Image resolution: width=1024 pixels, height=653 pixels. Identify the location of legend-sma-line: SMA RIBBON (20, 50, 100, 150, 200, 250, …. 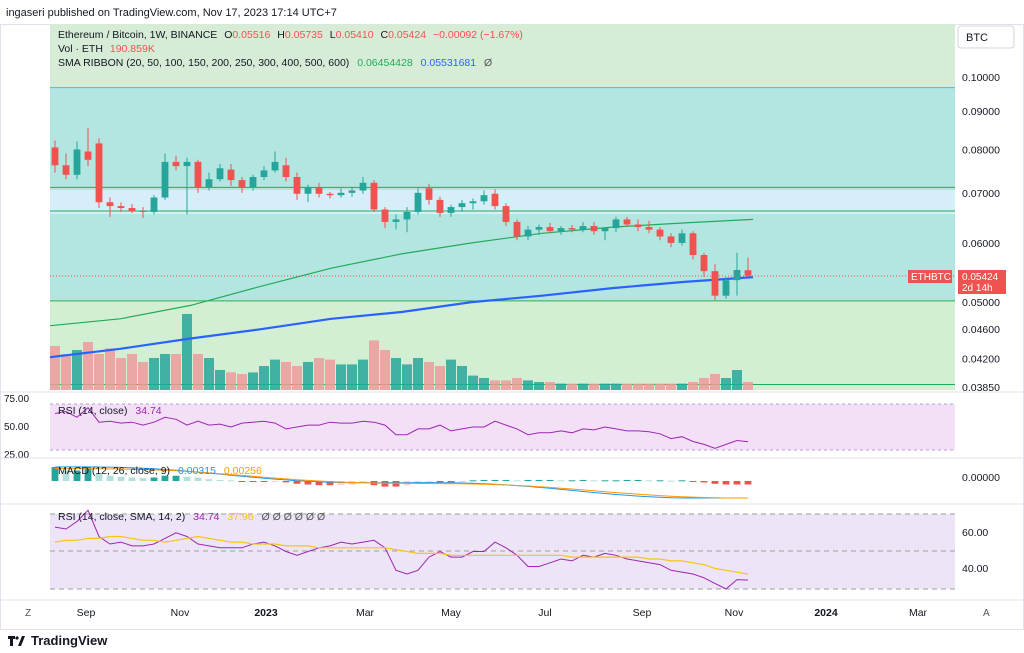
(275, 63).